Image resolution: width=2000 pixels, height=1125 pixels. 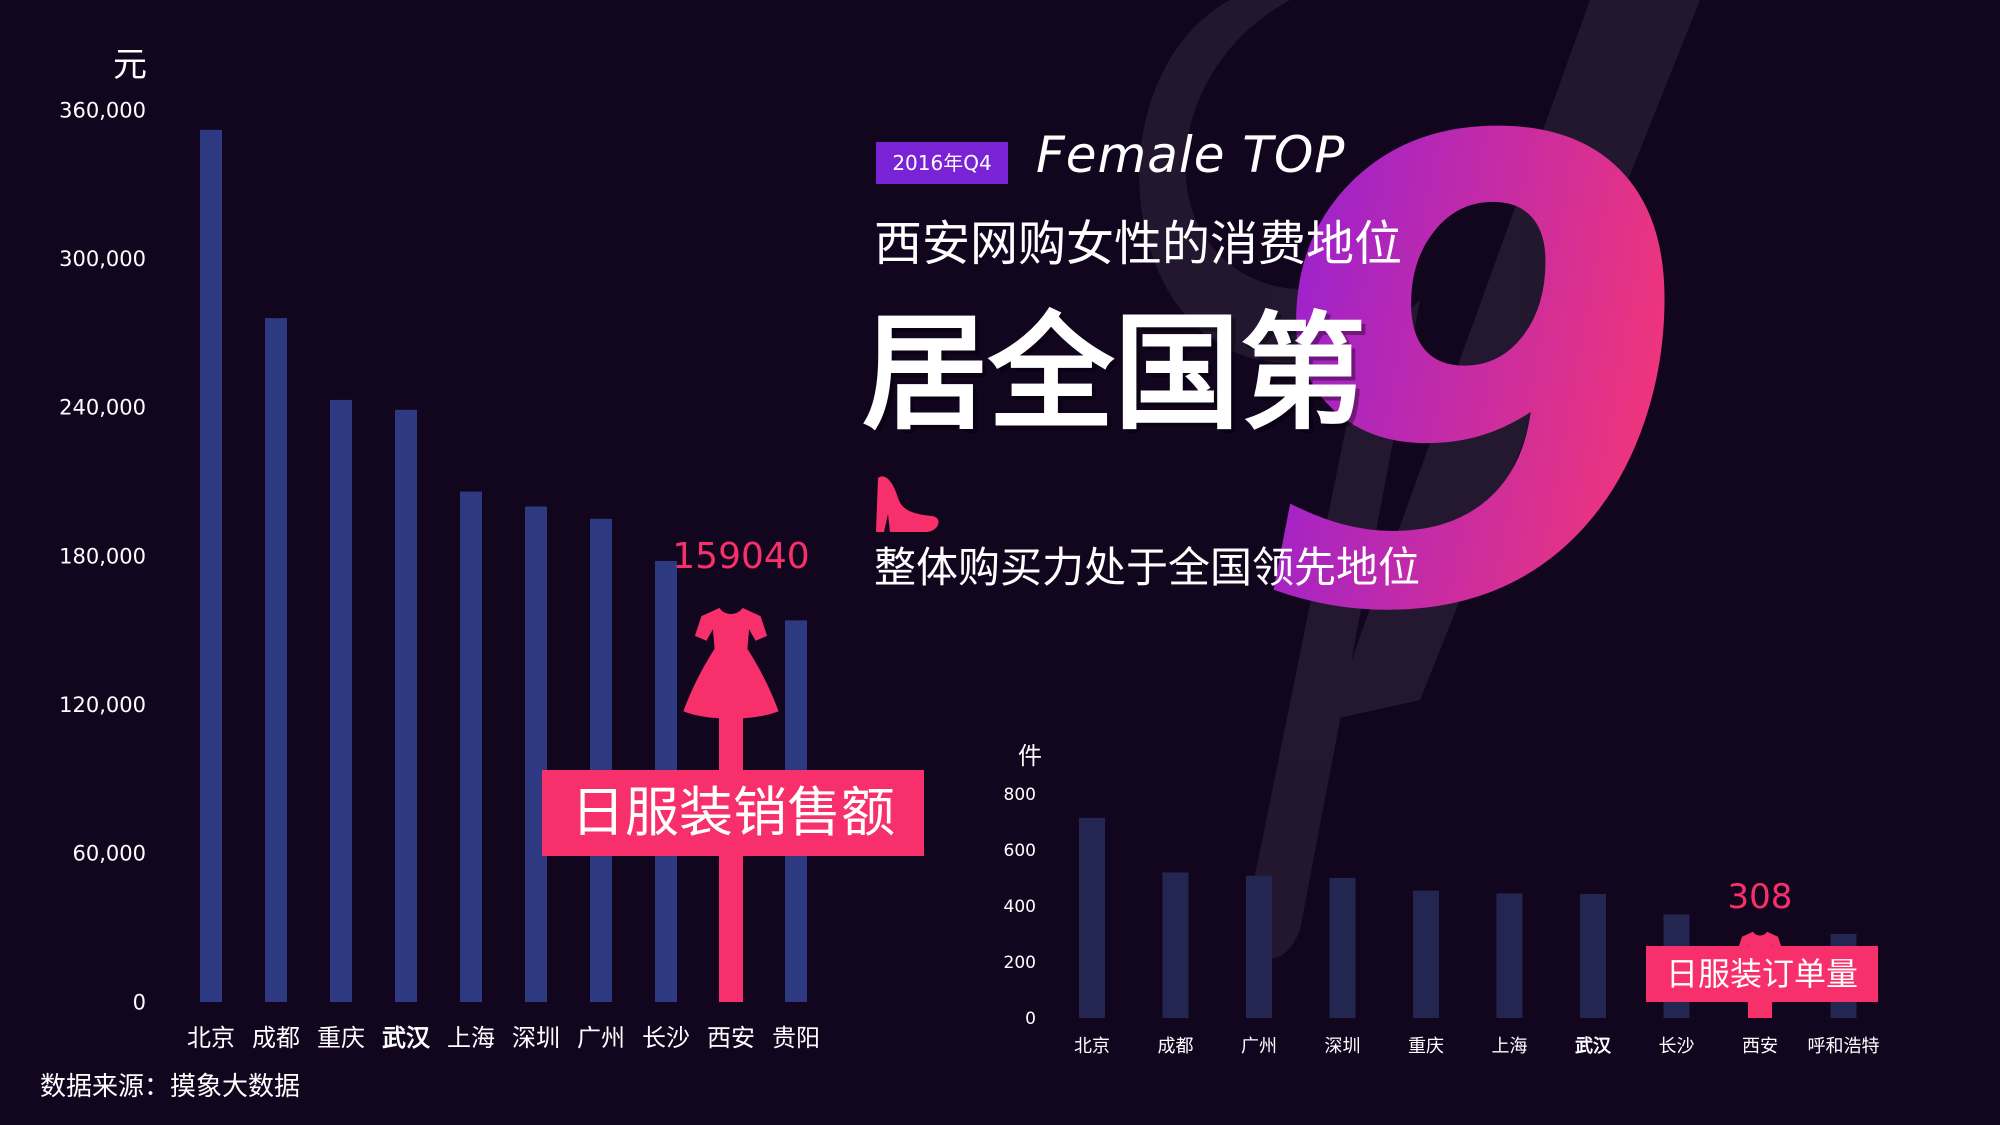 I want to click on y-tick-label: 600, so click(x=1020, y=851).